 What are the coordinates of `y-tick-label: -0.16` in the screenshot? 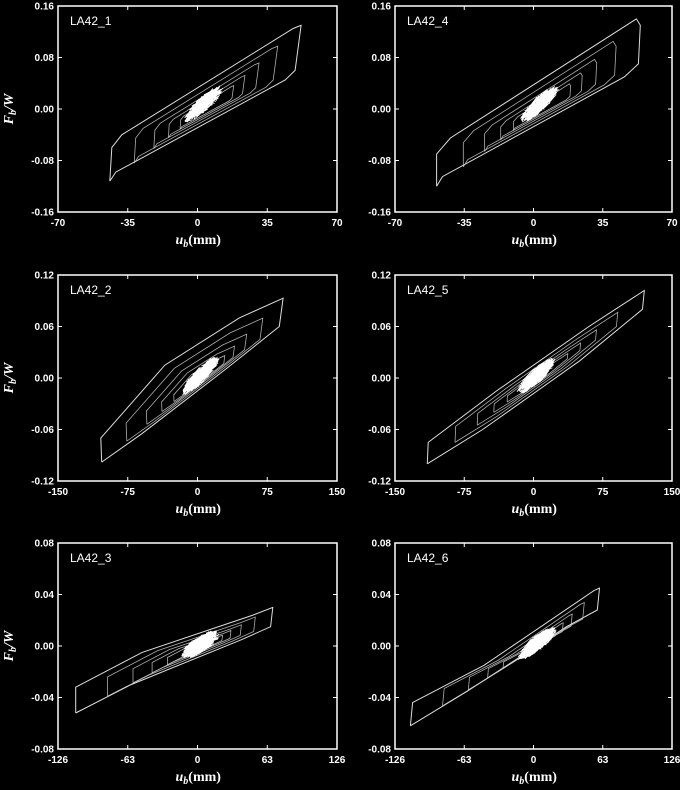 It's located at (379, 213).